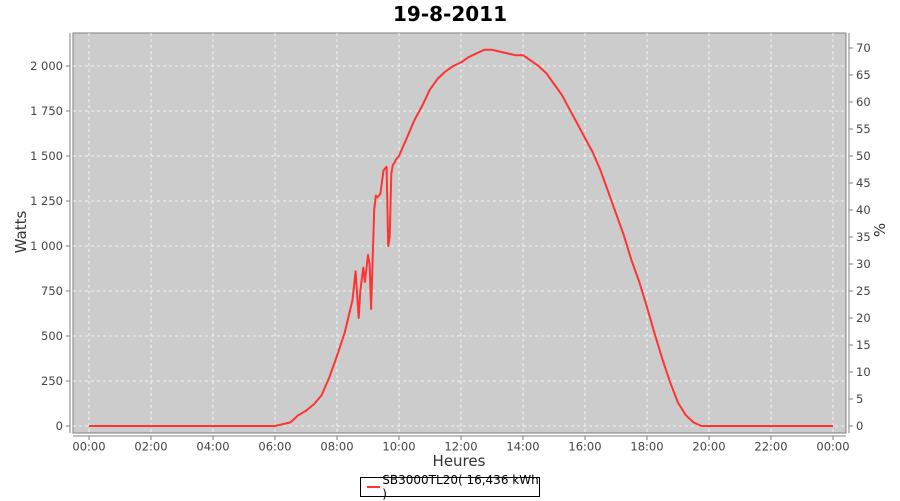  I want to click on y2-tick-label: 65, so click(863, 75).